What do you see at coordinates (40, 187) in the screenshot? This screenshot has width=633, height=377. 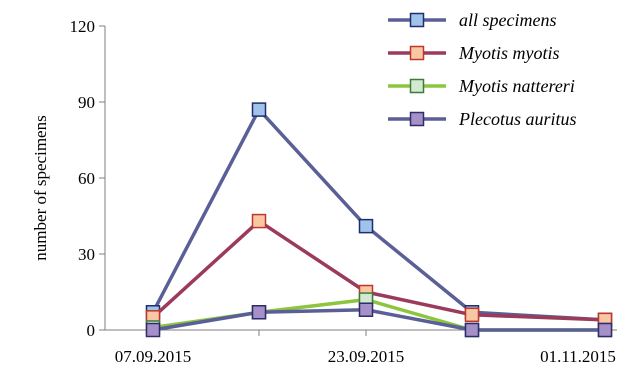 I see `y-axis-title: number of specimens` at bounding box center [40, 187].